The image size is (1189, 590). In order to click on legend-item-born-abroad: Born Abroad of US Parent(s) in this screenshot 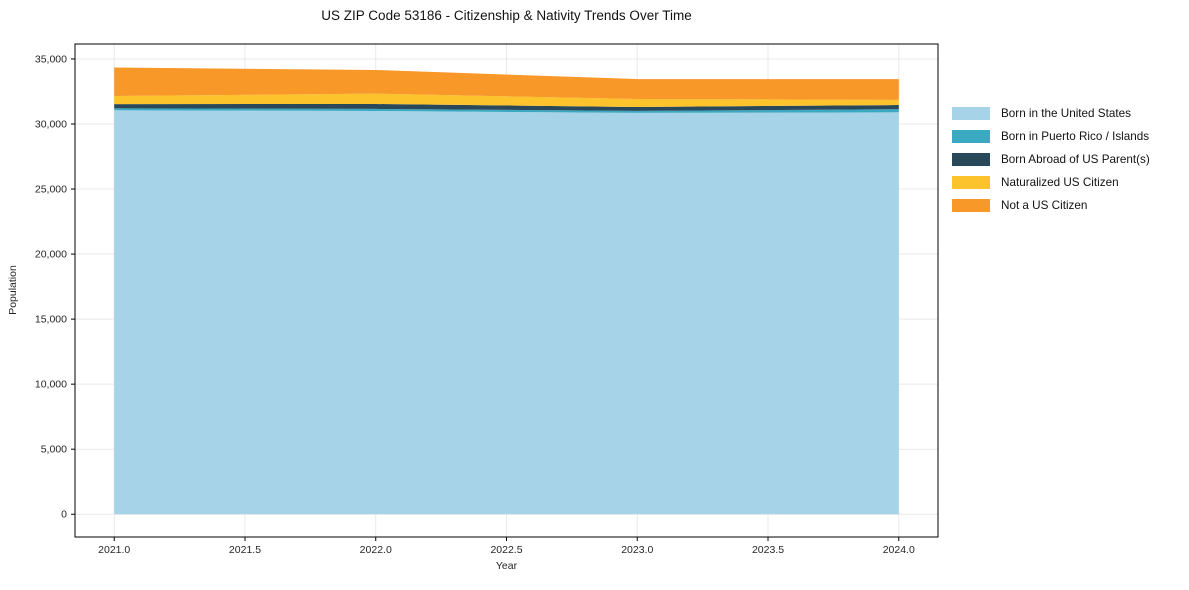, I will do `click(1051, 159)`.